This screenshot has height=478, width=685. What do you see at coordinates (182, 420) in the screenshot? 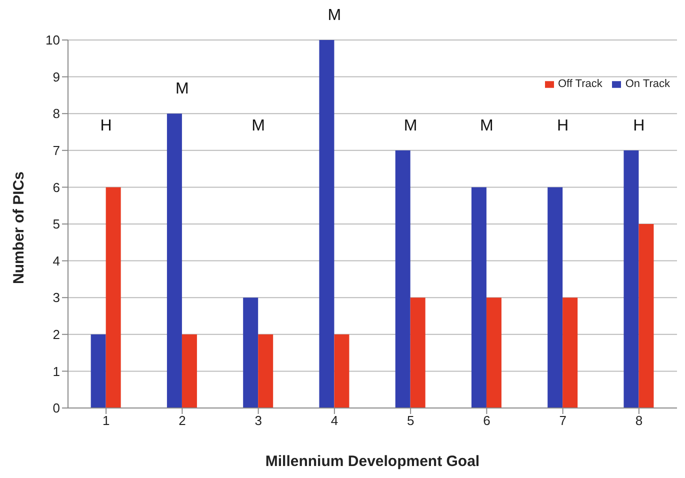
I see `x-tick-label: 2` at bounding box center [182, 420].